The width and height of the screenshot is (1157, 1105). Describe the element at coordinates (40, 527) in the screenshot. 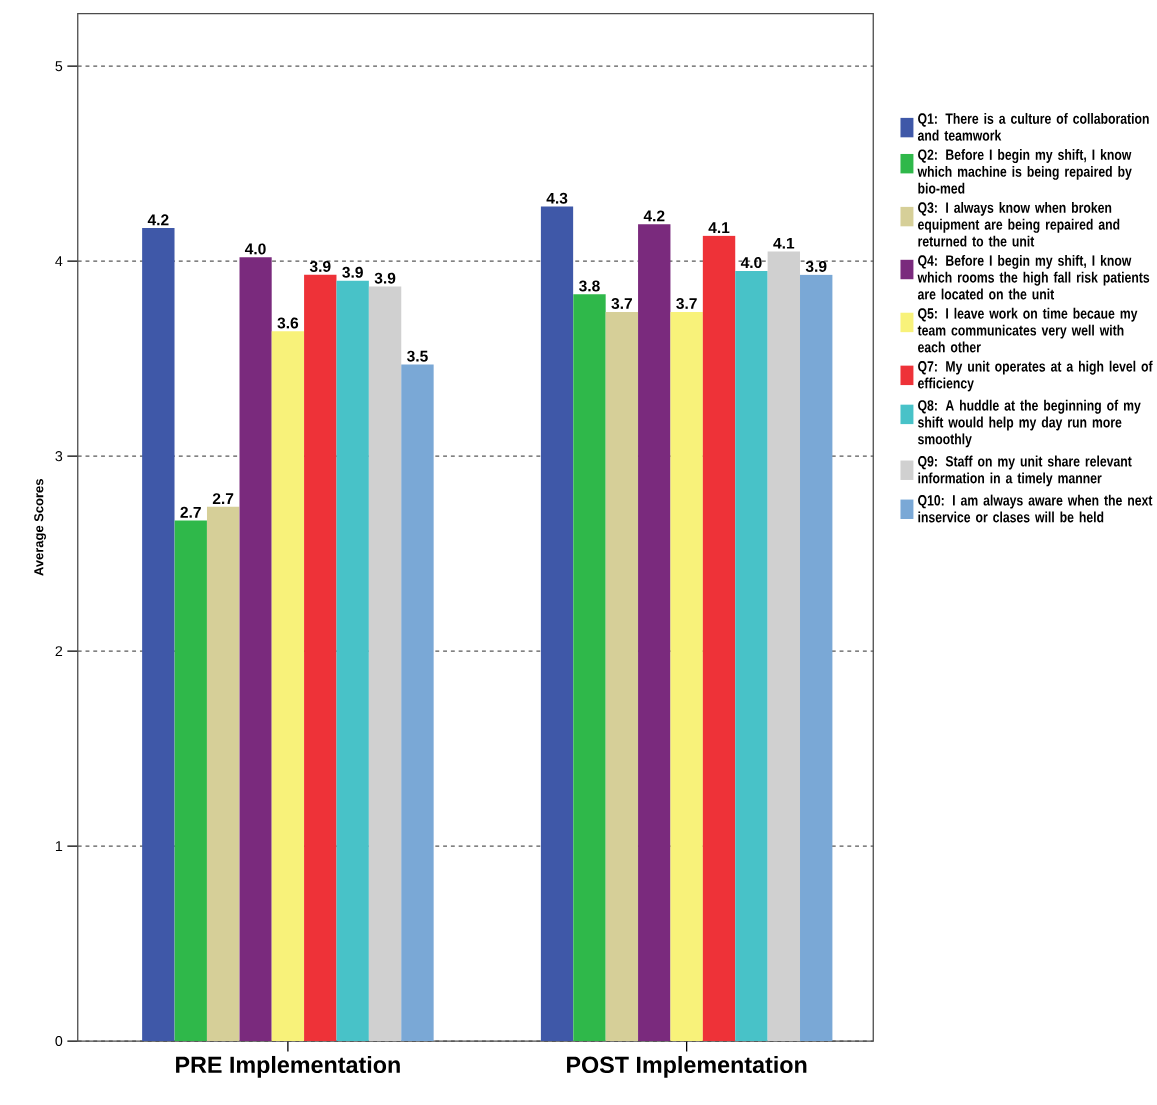

I see `y-axis-title: Average Scores` at that location.